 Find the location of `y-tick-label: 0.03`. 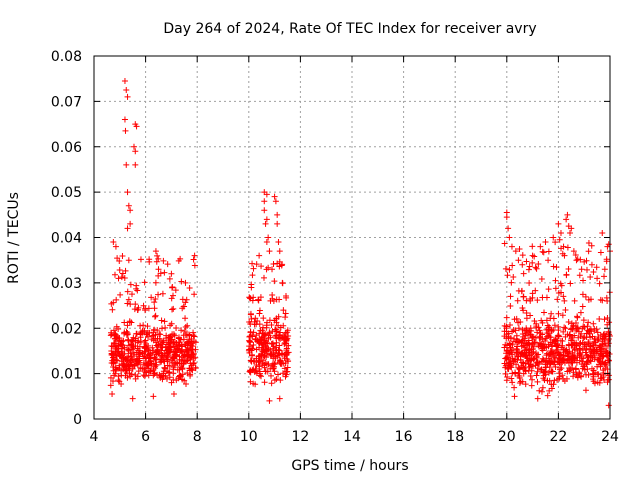

y-tick-label: 0.03 is located at coordinates (66, 284).